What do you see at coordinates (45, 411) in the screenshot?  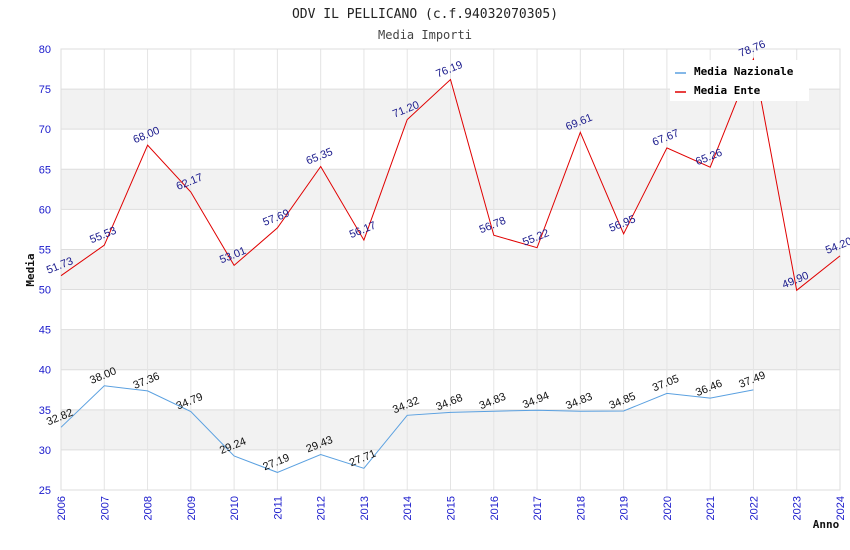 I see `y-tick-label: 35` at bounding box center [45, 411].